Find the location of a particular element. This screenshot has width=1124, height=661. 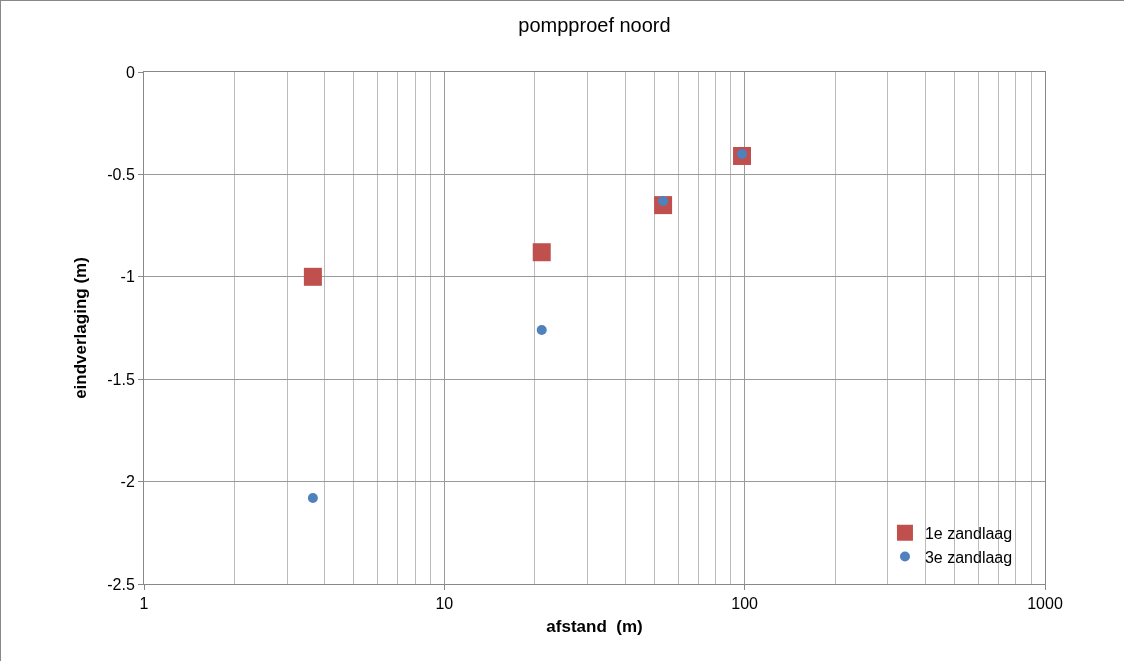

y-tick-label: -2 is located at coordinates (127, 482).